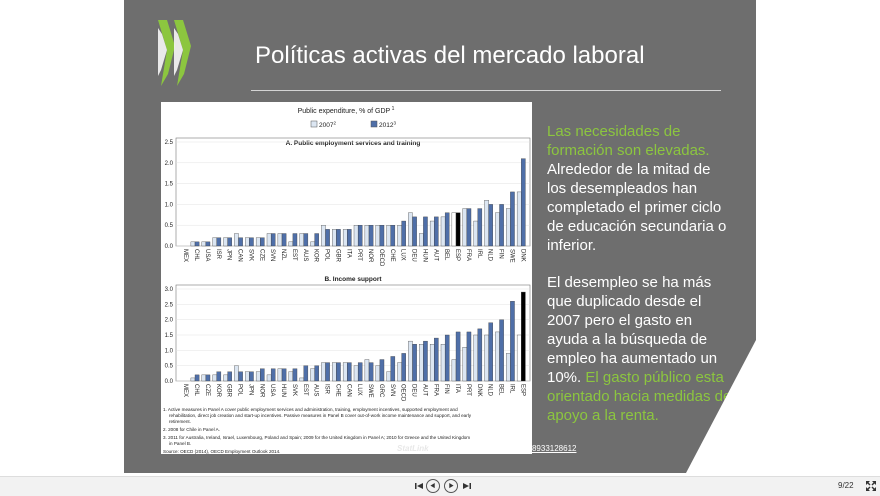  Describe the element at coordinates (486, 90) in the screenshot. I see `title-divider` at that location.